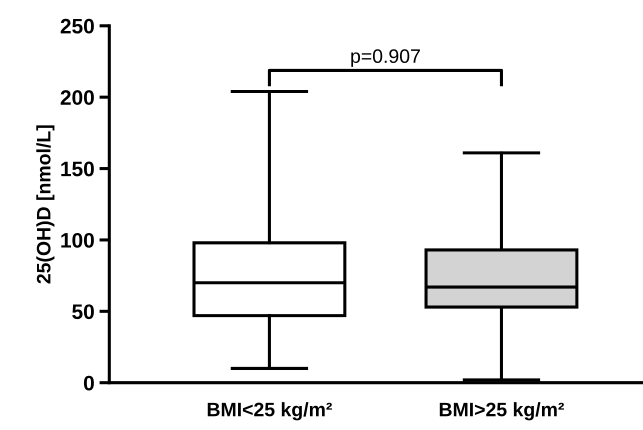  I want to click on annotation: p=0.907, so click(385, 58).